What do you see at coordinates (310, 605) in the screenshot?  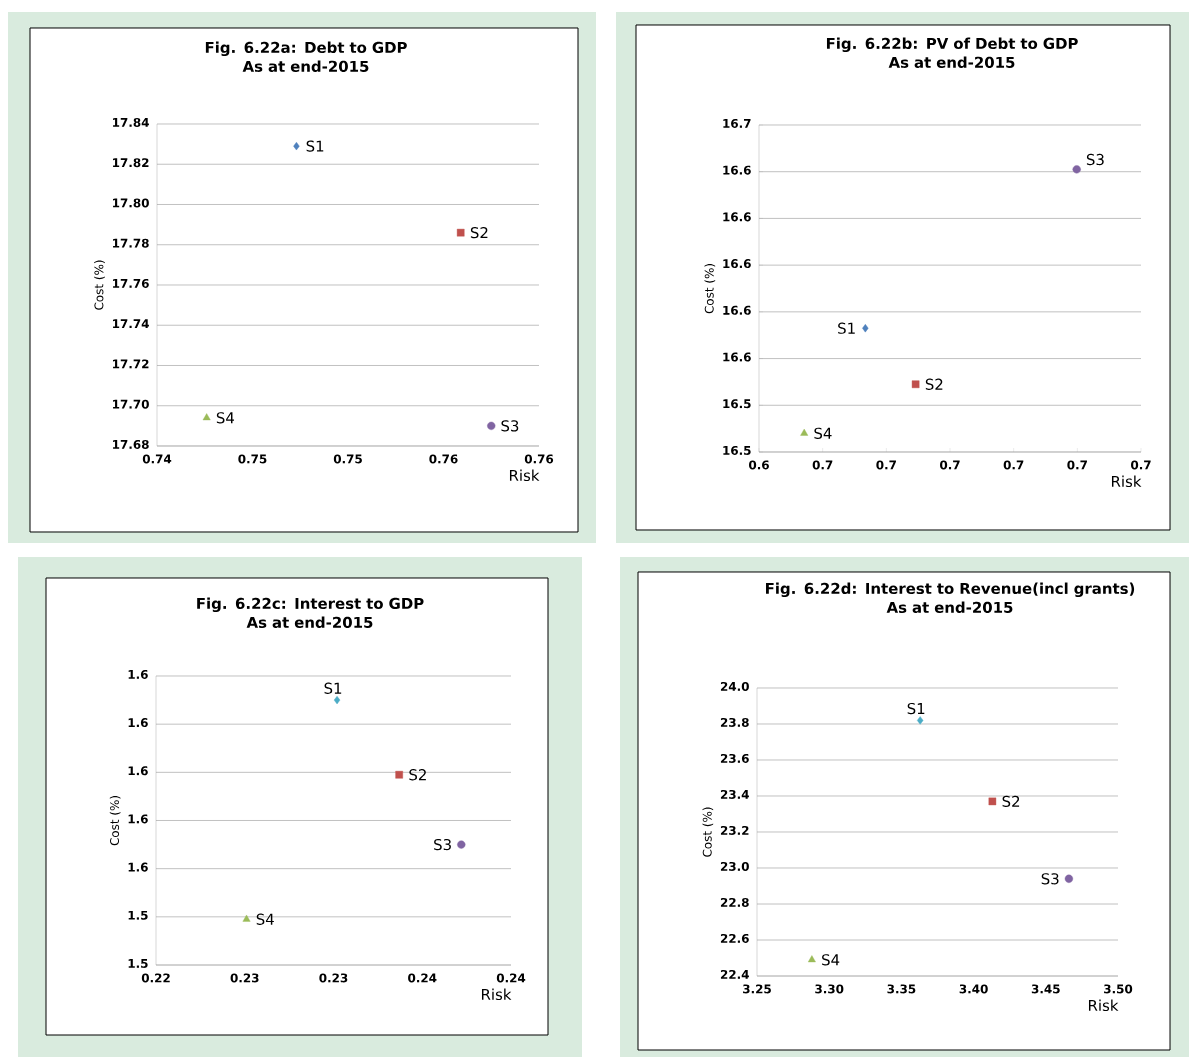 I see `chart-title: Fig. 6.22c: Interest to GDP` at bounding box center [310, 605].